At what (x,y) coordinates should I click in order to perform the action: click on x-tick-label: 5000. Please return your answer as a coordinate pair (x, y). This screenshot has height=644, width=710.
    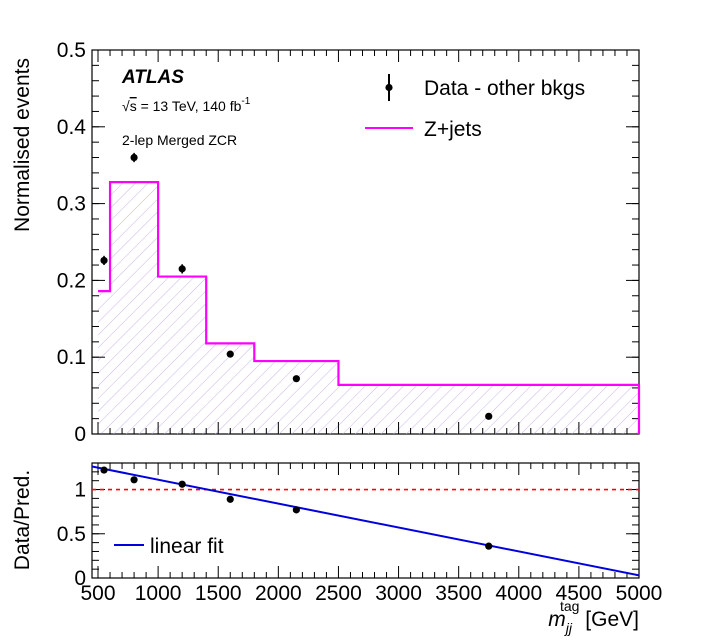
    Looking at the image, I should click on (639, 593).